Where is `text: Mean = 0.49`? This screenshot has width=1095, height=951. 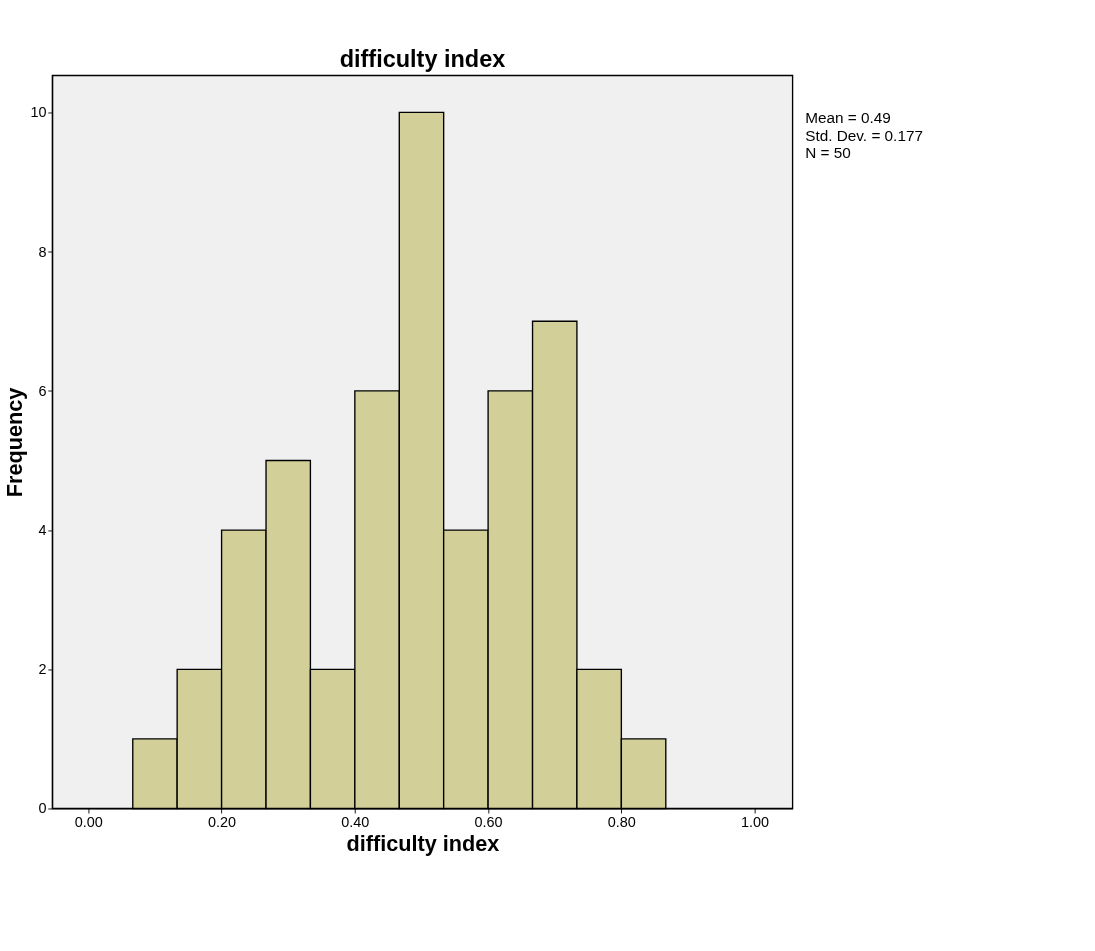
text: Mean = 0.49 is located at coordinates (848, 118).